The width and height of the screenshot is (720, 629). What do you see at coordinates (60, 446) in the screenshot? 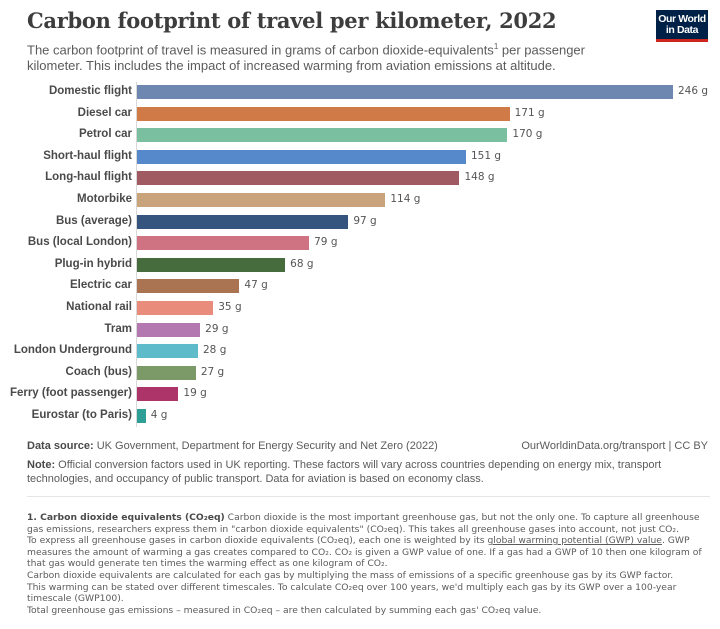
I see `source-label: Data source:` at bounding box center [60, 446].